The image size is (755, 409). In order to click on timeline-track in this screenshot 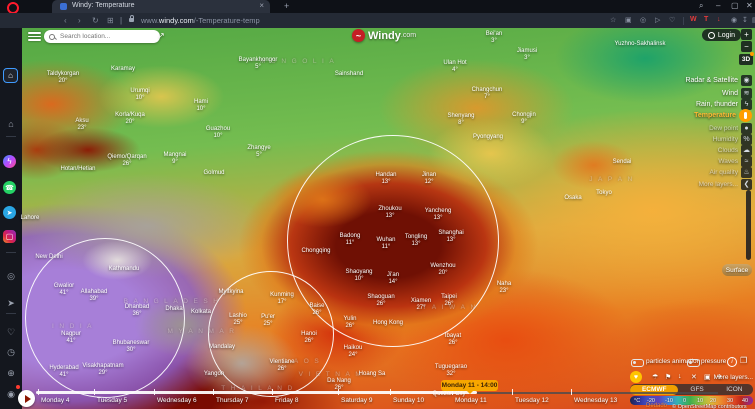, I will do `click(597, 393)`.